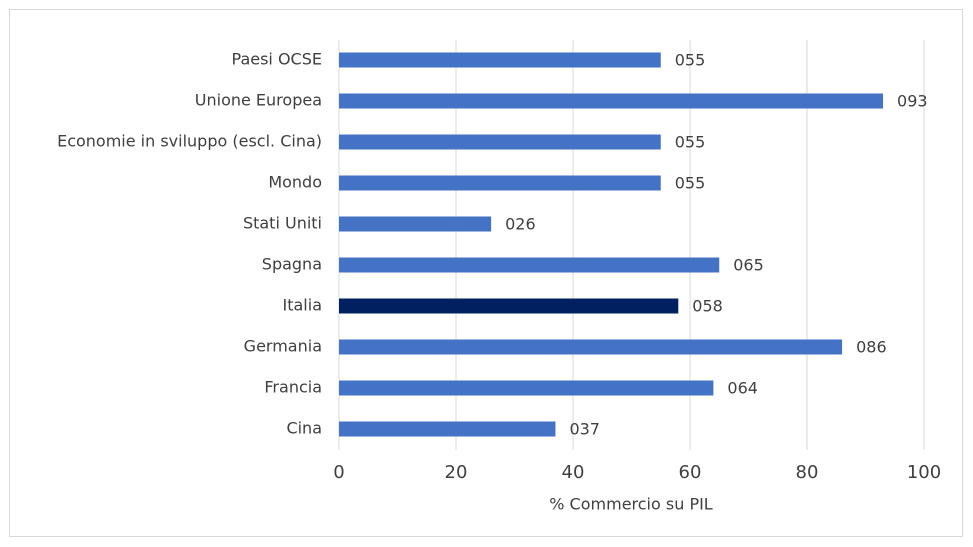 The width and height of the screenshot is (973, 547). What do you see at coordinates (573, 472) in the screenshot?
I see `x-tick-label: 40` at bounding box center [573, 472].